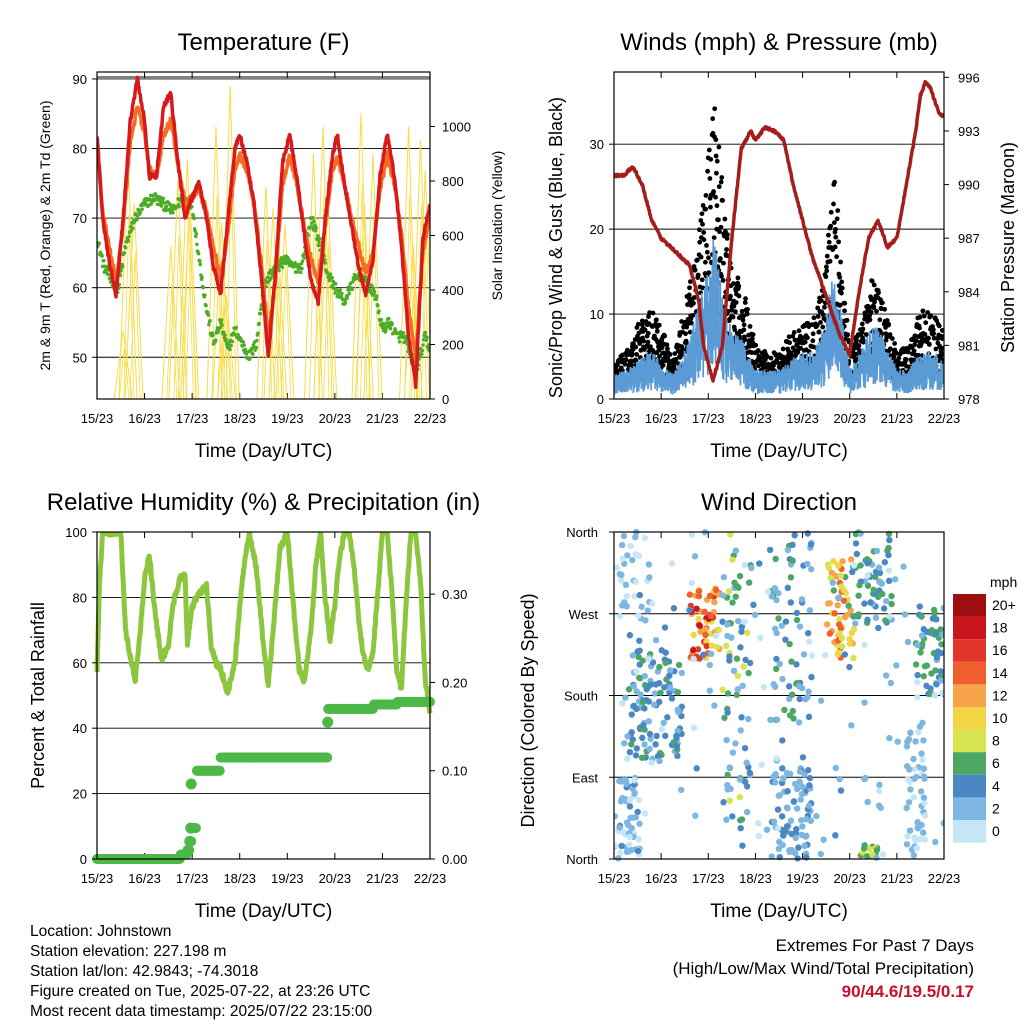 Image resolution: width=1024 pixels, height=1024 pixels. What do you see at coordinates (1000, 718) in the screenshot?
I see `legend-label: 10` at bounding box center [1000, 718].